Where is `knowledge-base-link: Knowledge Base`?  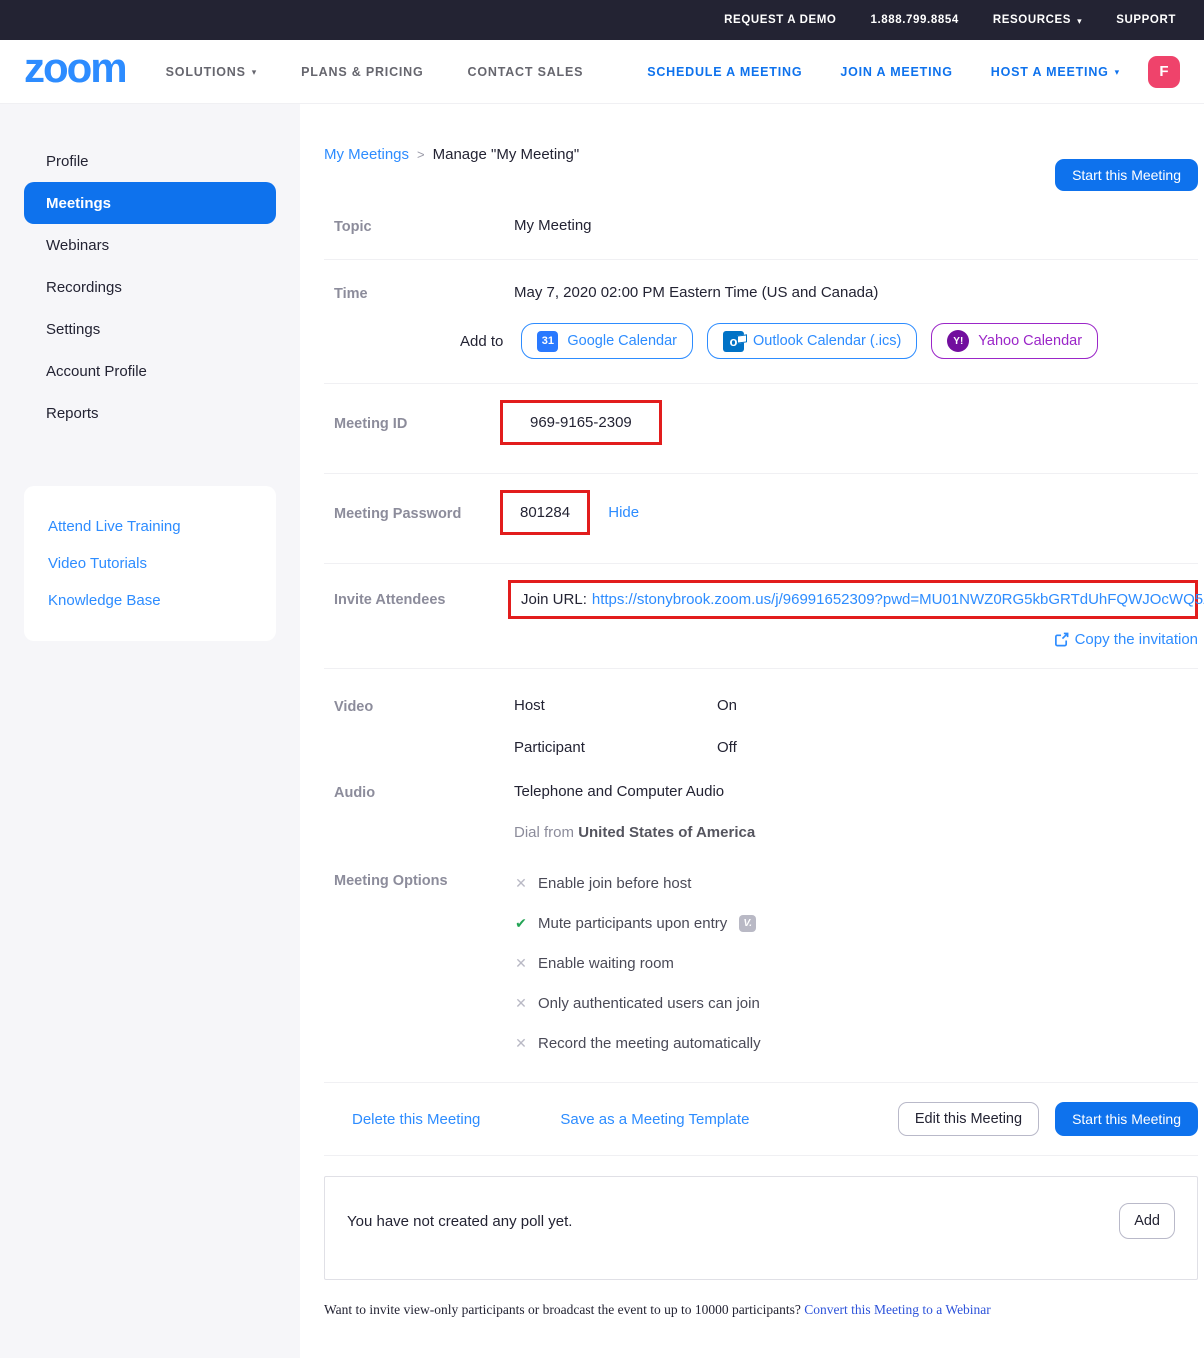 knowledge-base-link: Knowledge Base is located at coordinates (104, 600).